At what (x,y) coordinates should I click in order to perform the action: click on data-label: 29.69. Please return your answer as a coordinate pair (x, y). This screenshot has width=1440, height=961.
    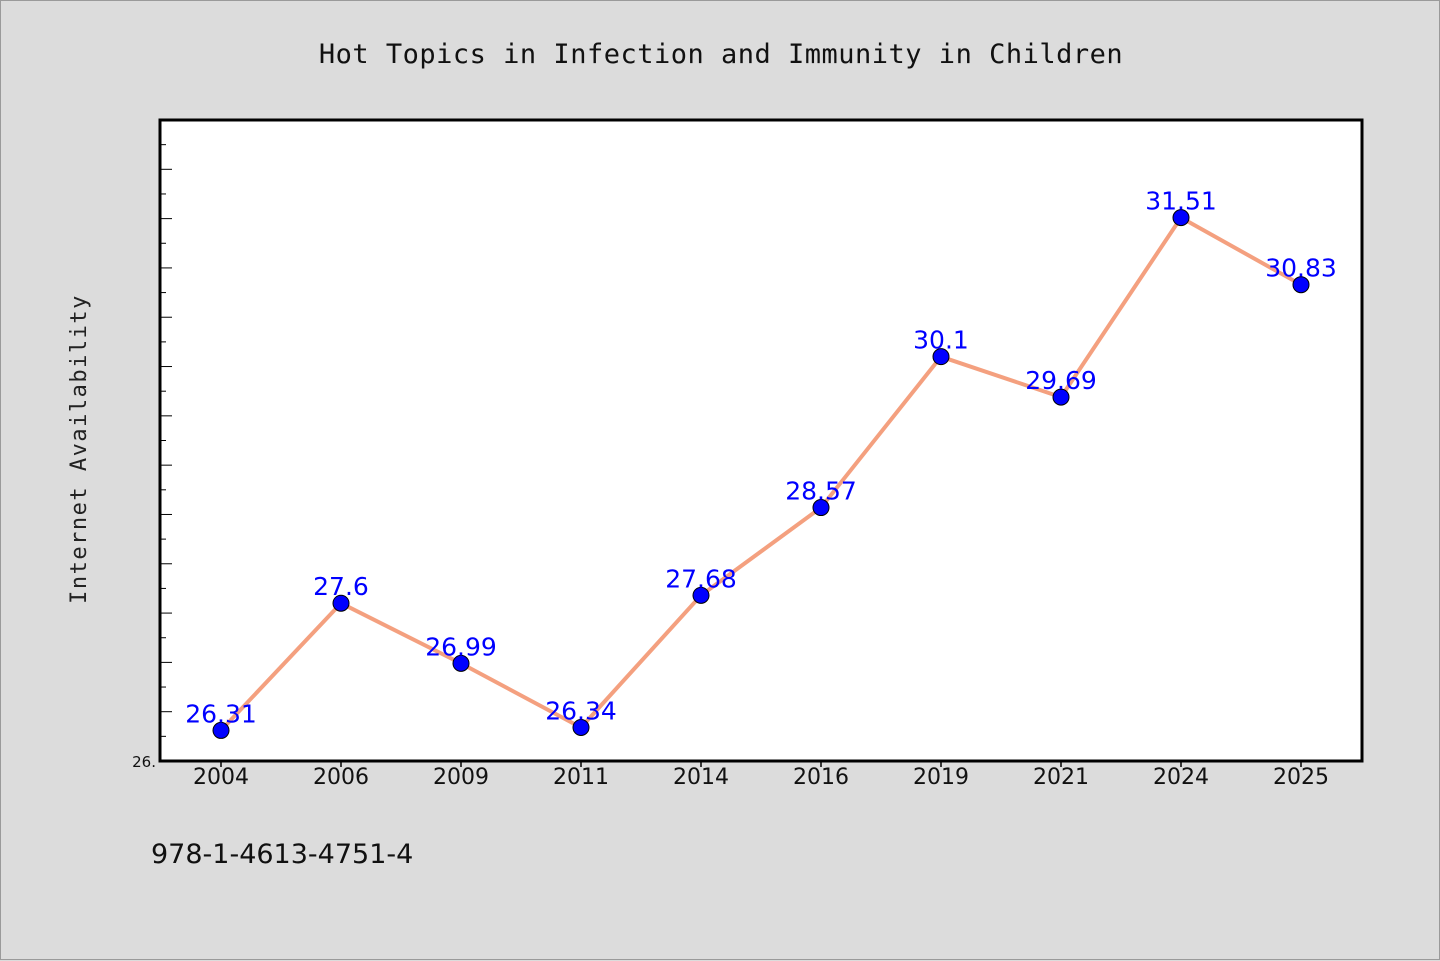
    Looking at the image, I should click on (1061, 380).